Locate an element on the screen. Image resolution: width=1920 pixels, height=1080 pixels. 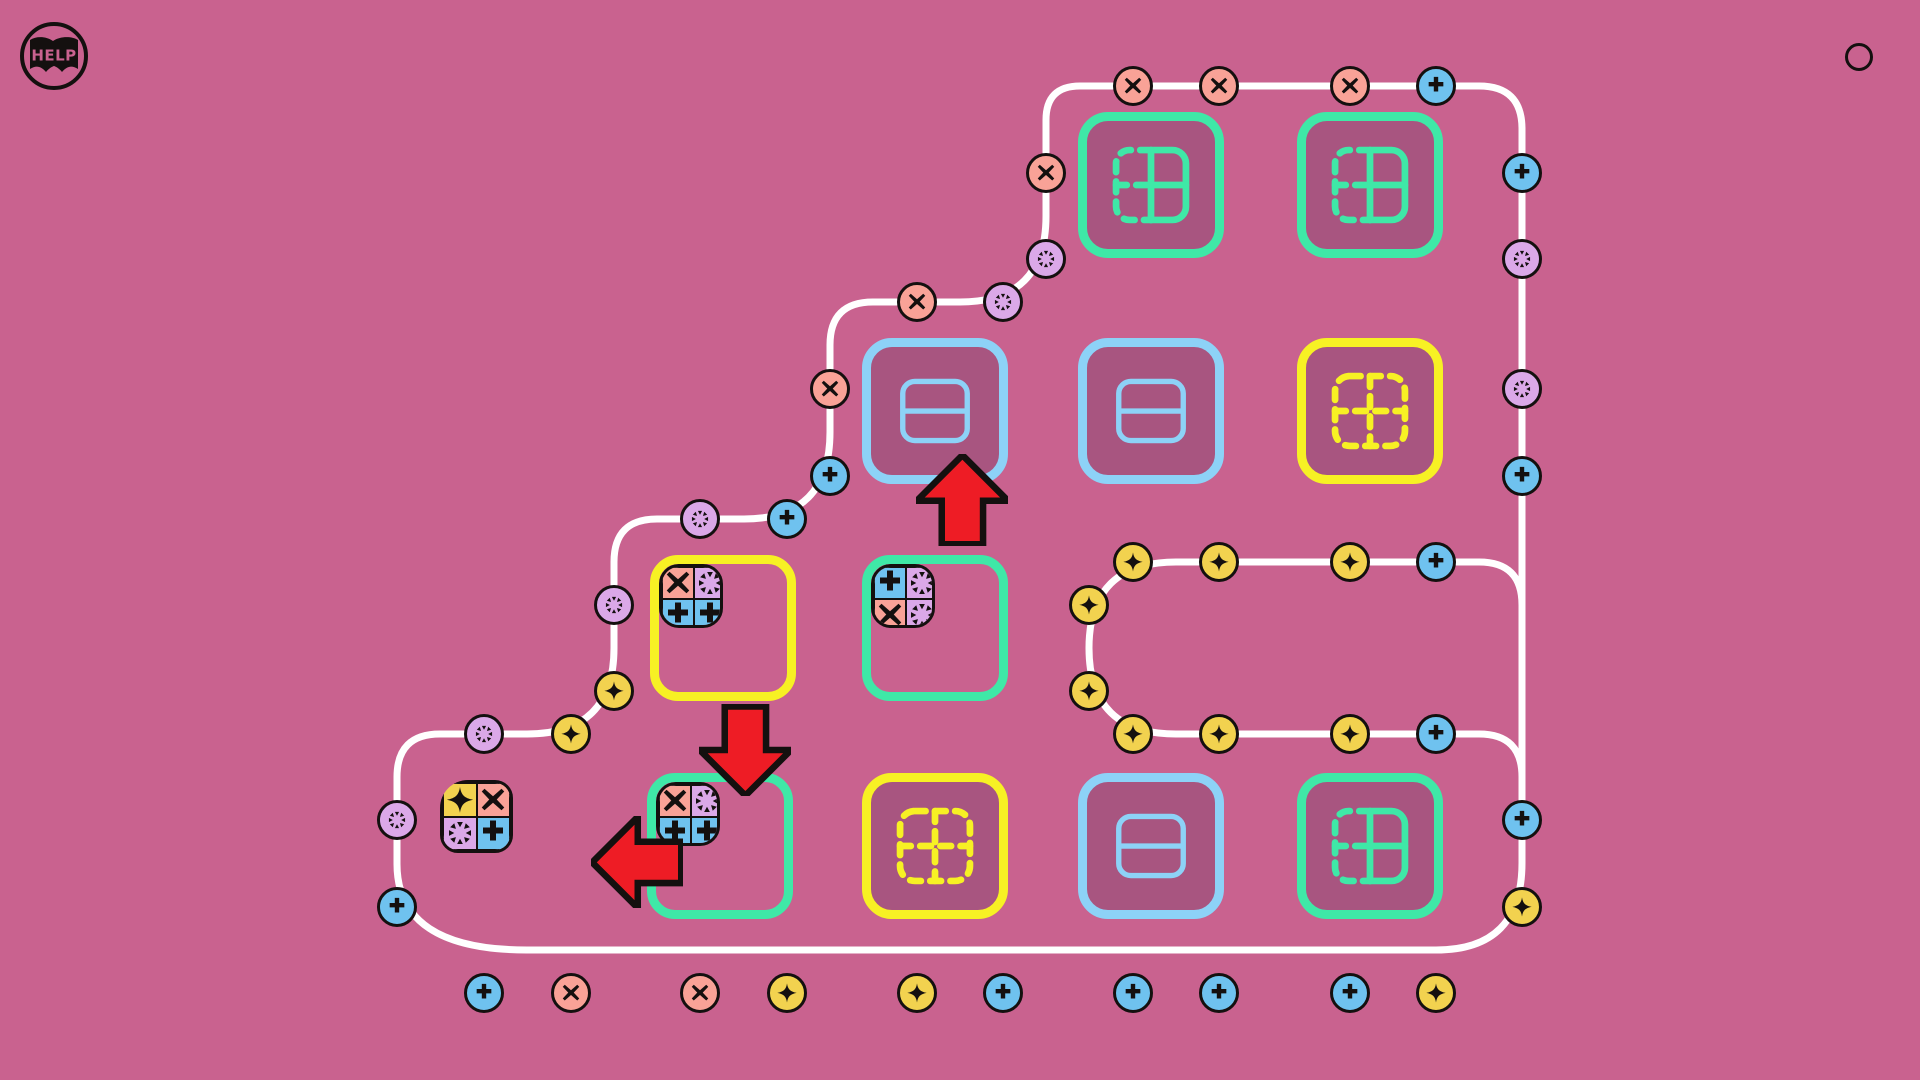
solid-hsplit-icon is located at coordinates (1151, 411).